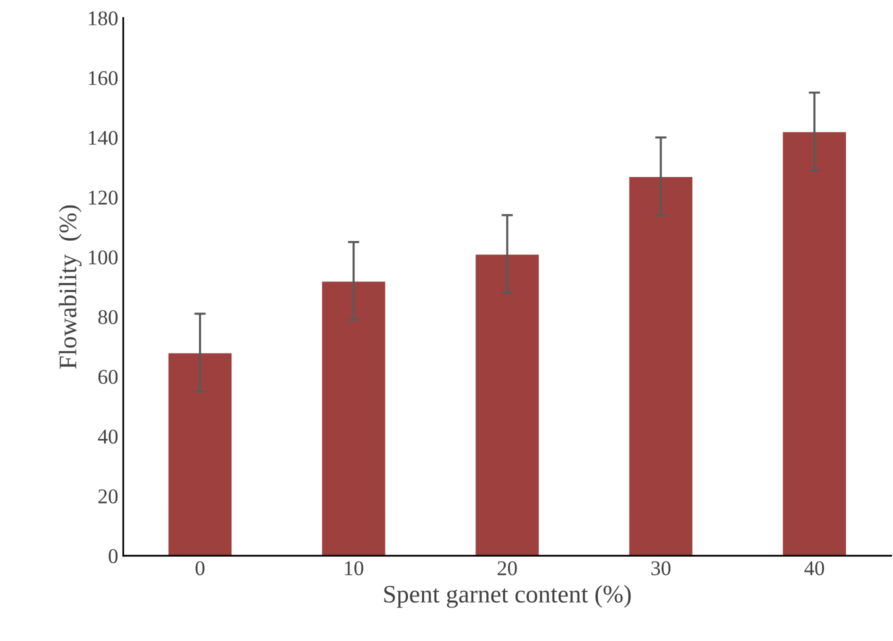  What do you see at coordinates (103, 197) in the screenshot?
I see `y-tick-label: 120` at bounding box center [103, 197].